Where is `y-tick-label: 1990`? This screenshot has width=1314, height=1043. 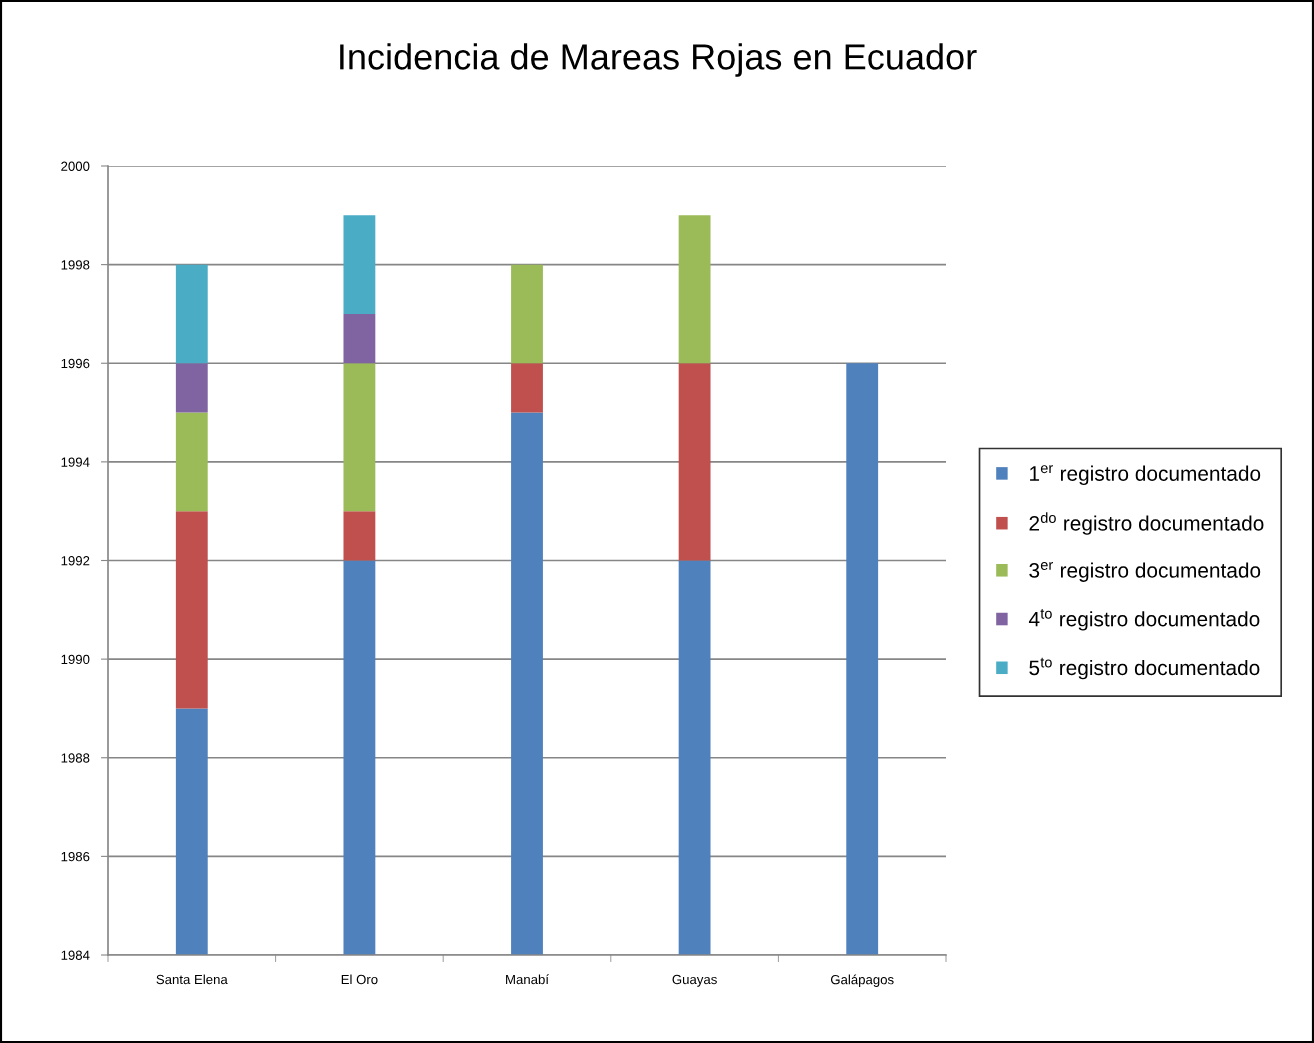 y-tick-label: 1990 is located at coordinates (75, 659).